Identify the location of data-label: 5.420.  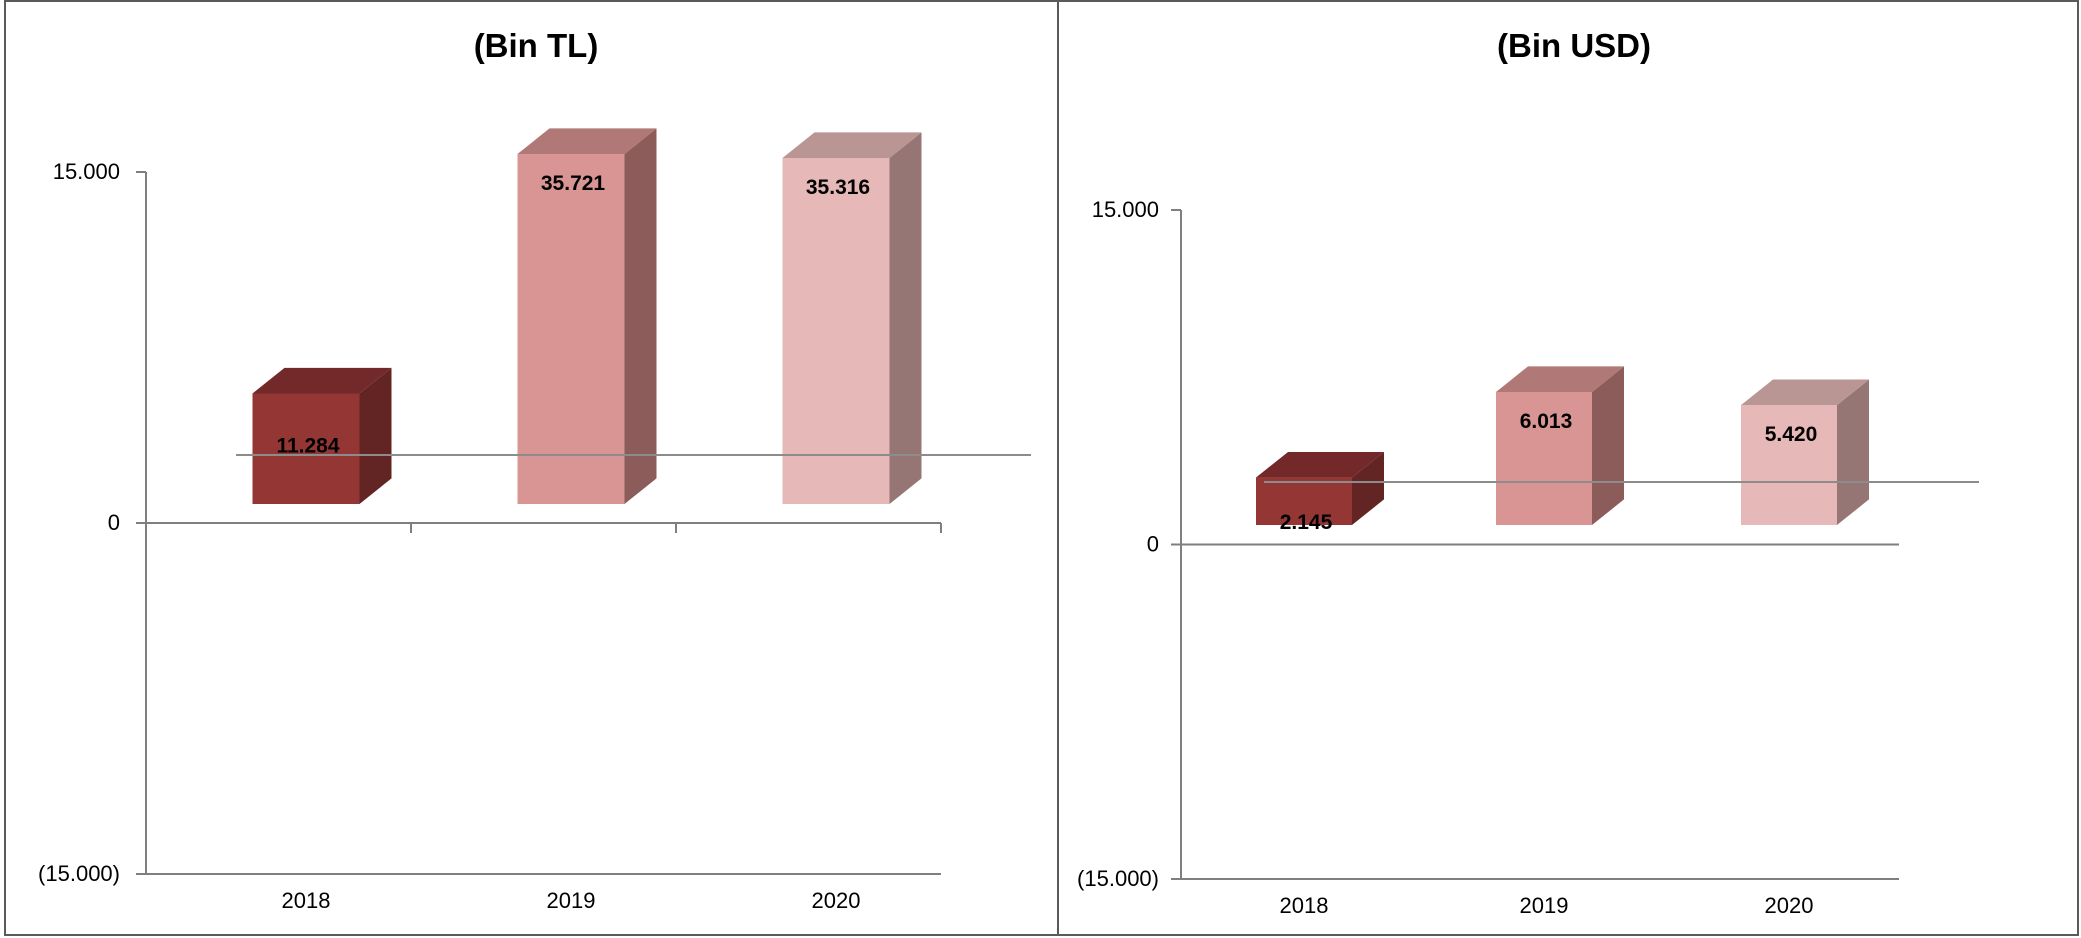
(1791, 434).